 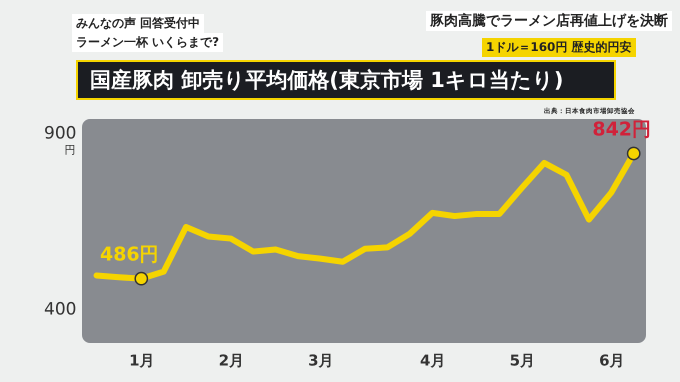 What do you see at coordinates (142, 361) in the screenshot?
I see `x-tick-label: 1月` at bounding box center [142, 361].